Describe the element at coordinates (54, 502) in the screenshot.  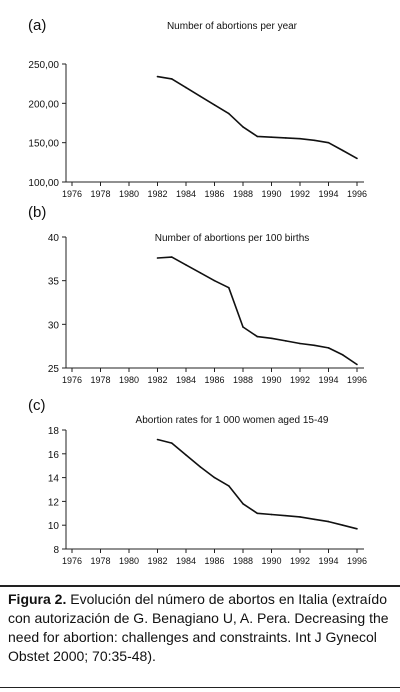
I see `y-tick-label: 12` at that location.